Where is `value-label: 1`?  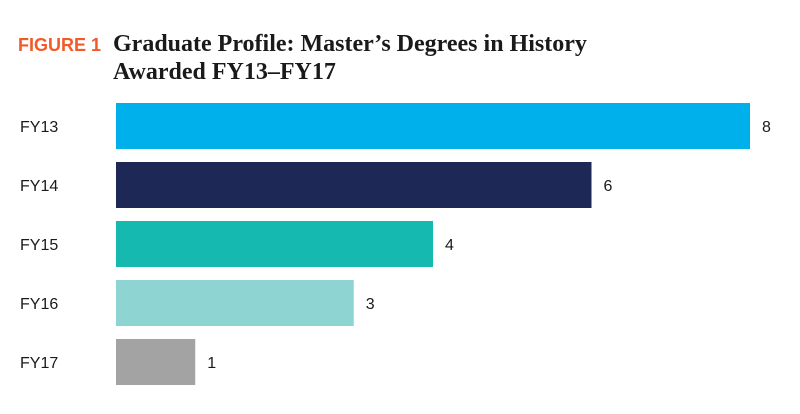 value-label: 1 is located at coordinates (211, 363).